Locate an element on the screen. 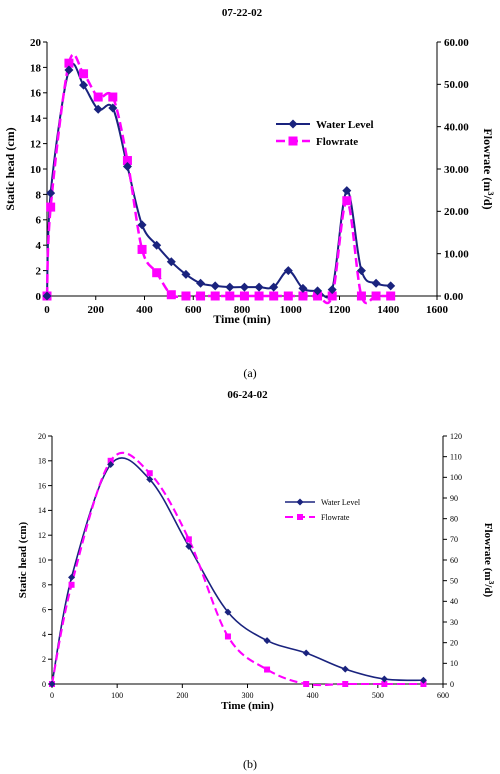 This screenshot has width=500, height=774. y2-tick-label: 40 is located at coordinates (454, 601).